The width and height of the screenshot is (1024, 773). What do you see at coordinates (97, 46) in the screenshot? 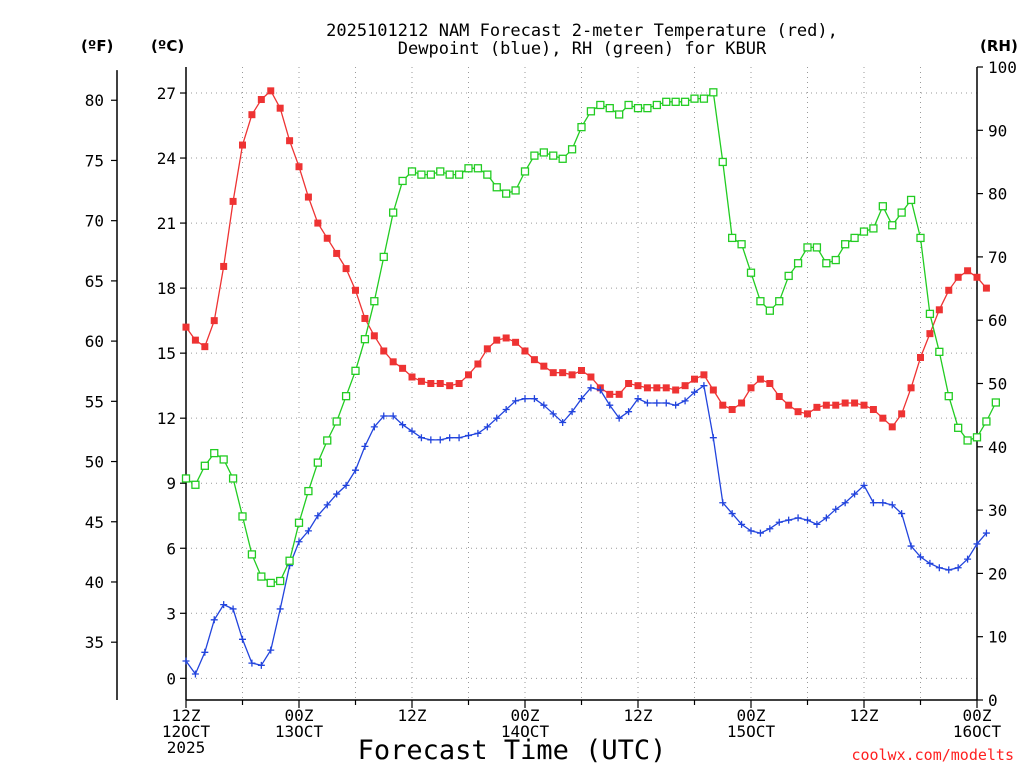
I see `fahrenheit-unit-label: (ºF)` at bounding box center [97, 46].